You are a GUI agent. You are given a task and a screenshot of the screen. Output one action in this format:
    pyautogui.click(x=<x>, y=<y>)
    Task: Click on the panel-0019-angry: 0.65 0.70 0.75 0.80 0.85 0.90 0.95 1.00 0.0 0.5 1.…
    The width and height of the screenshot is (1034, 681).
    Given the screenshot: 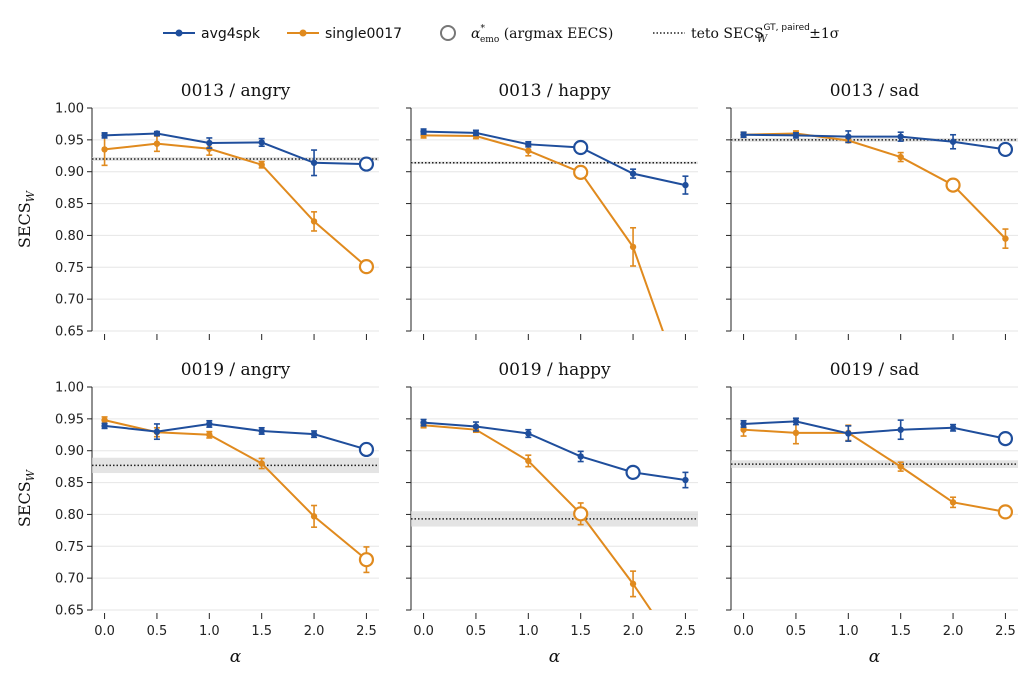 What is the action you would take?
    pyautogui.click(x=217, y=499)
    